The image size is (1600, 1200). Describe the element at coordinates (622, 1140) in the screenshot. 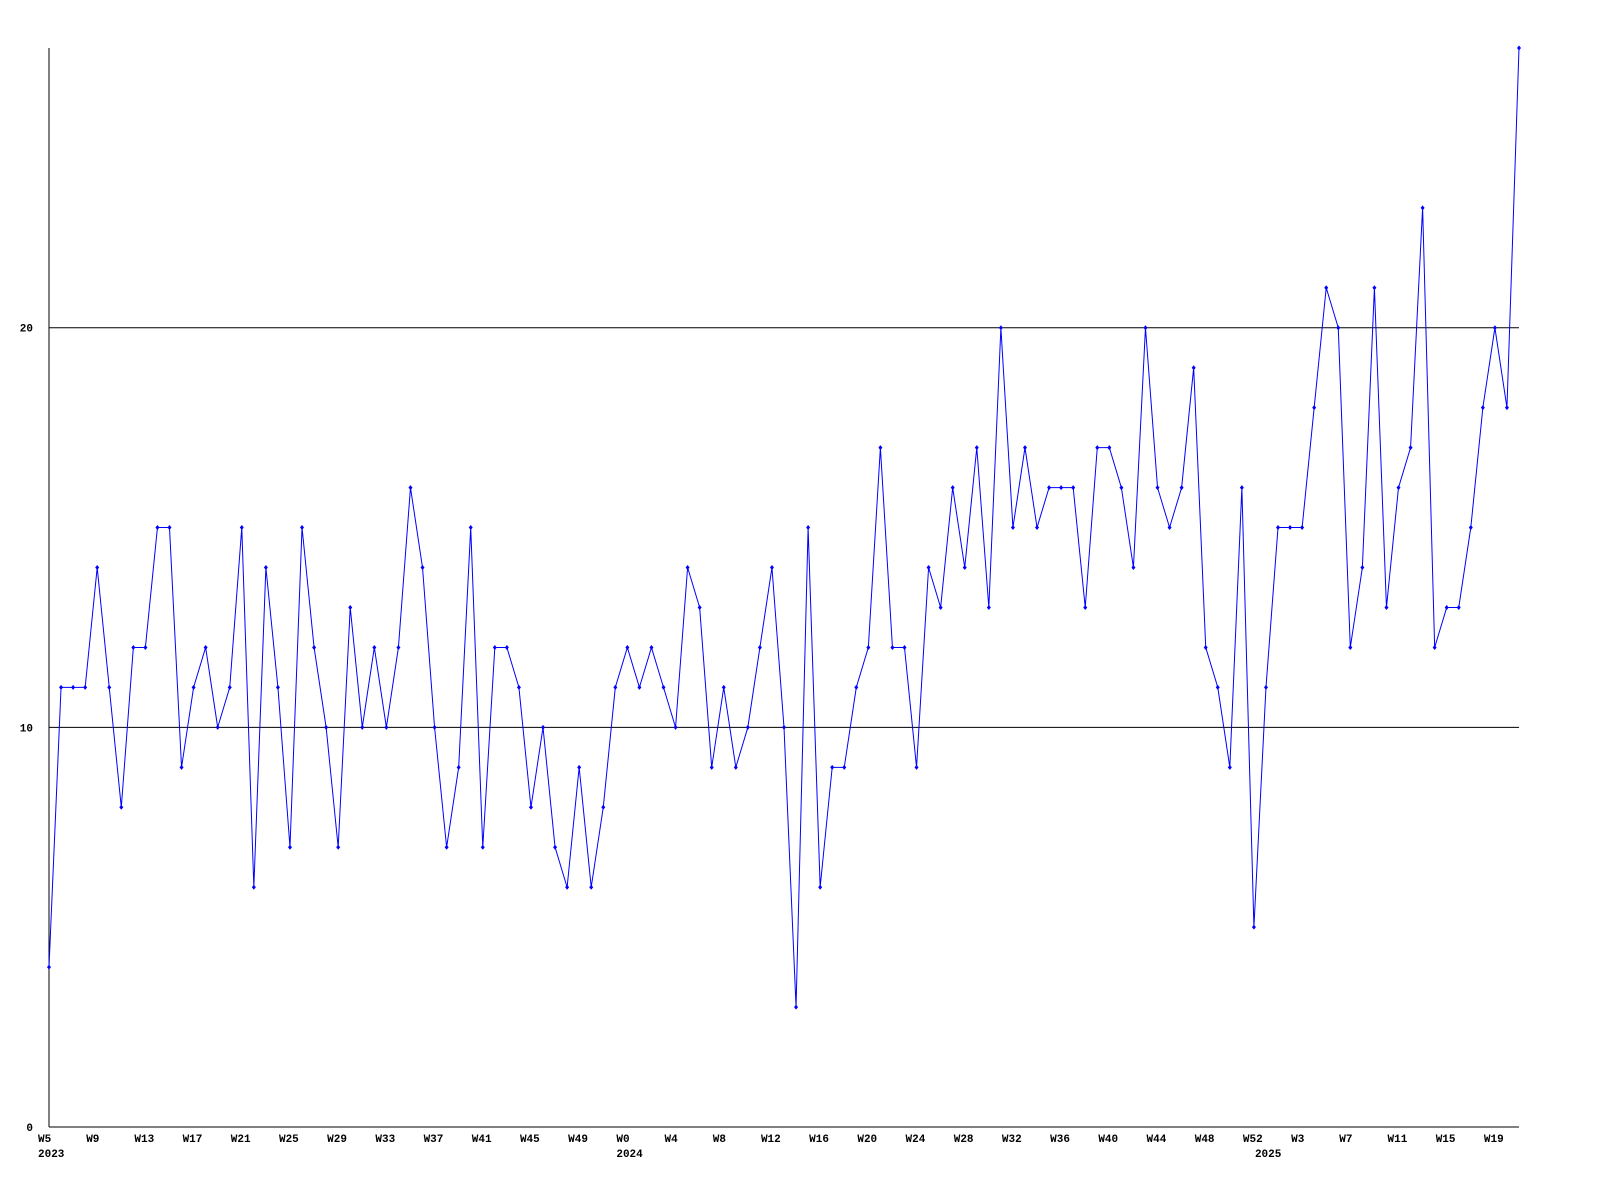

I see `x-tick-label: W0` at that location.